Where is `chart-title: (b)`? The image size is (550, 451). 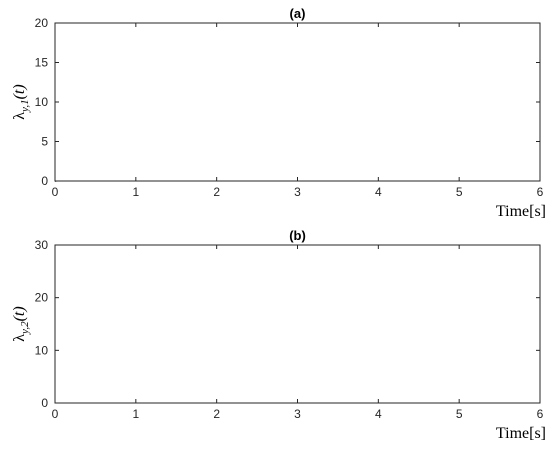 chart-title: (b) is located at coordinates (297, 235).